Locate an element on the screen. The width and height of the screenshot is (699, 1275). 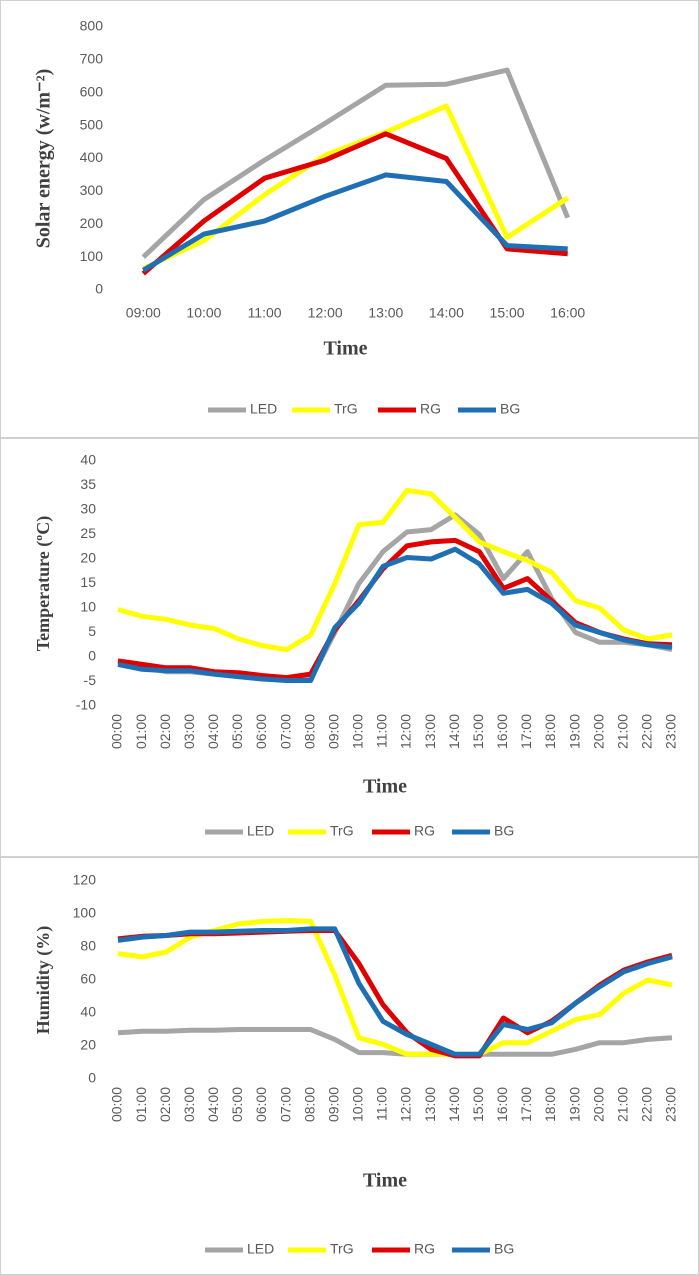
y-tick-label: -5 is located at coordinates (90, 680).